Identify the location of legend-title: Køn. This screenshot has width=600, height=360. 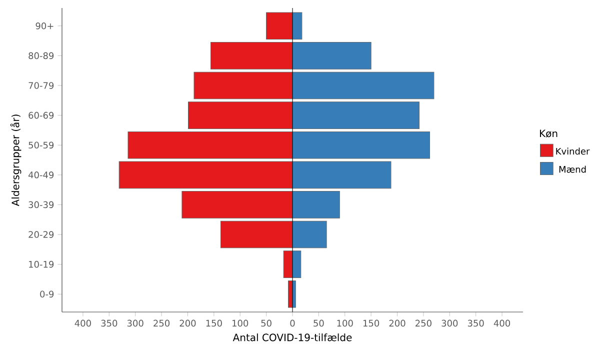
(549, 134).